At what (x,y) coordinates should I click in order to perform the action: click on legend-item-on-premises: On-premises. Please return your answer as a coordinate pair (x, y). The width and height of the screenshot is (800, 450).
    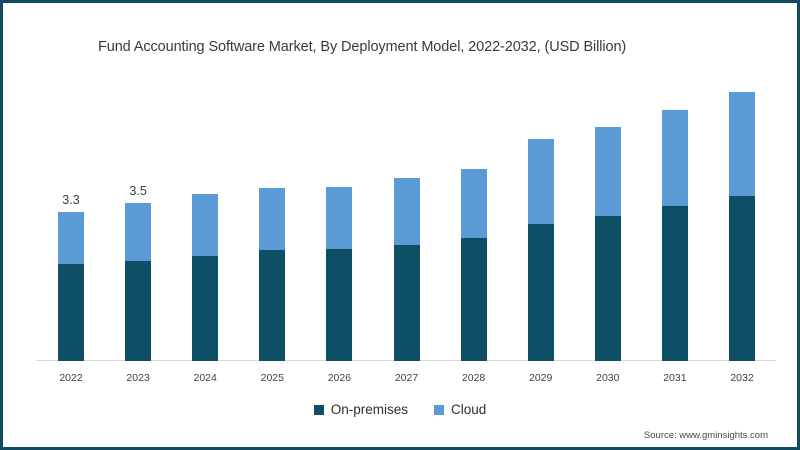
    Looking at the image, I should click on (360, 409).